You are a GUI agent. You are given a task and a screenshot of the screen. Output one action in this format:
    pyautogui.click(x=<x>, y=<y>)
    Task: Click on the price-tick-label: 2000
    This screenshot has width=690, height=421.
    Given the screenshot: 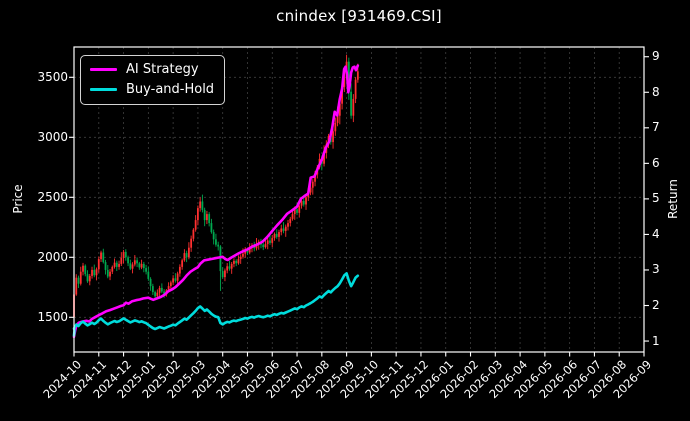 What is the action you would take?
    pyautogui.click(x=52, y=256)
    